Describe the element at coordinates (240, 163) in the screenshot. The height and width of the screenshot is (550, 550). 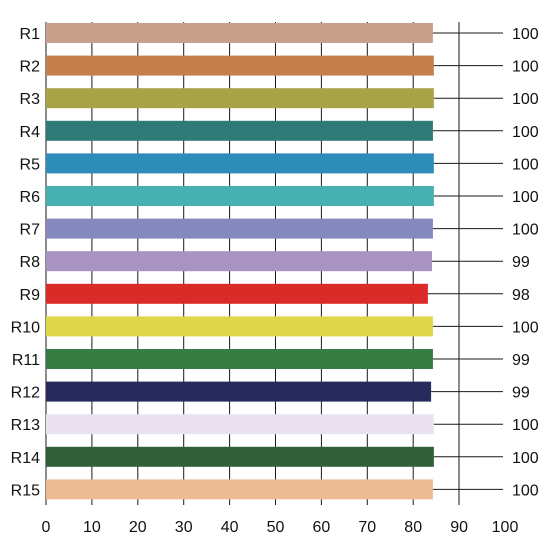
I see `bar-r5` at that location.